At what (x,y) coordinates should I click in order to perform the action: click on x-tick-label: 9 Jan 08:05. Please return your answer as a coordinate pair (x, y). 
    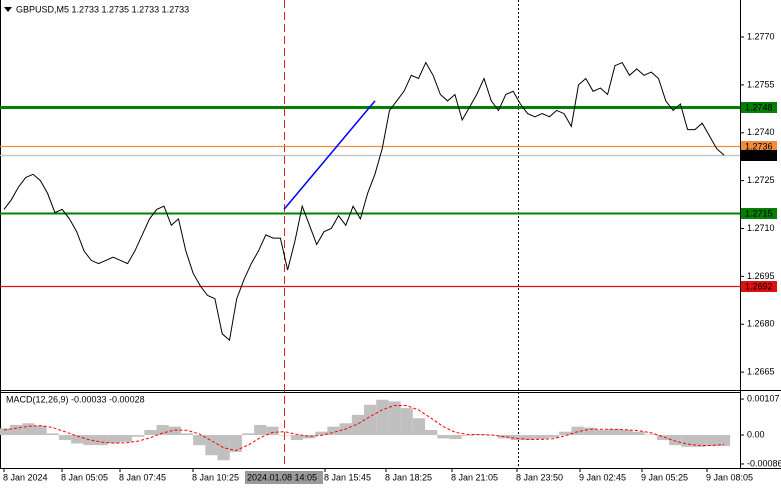
    Looking at the image, I should click on (729, 477).